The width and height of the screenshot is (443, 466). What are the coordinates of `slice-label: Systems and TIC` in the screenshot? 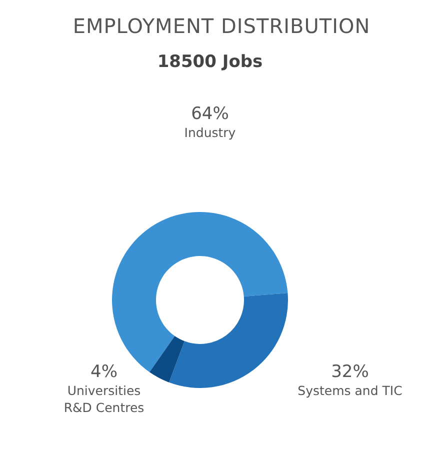 It's located at (350, 390).